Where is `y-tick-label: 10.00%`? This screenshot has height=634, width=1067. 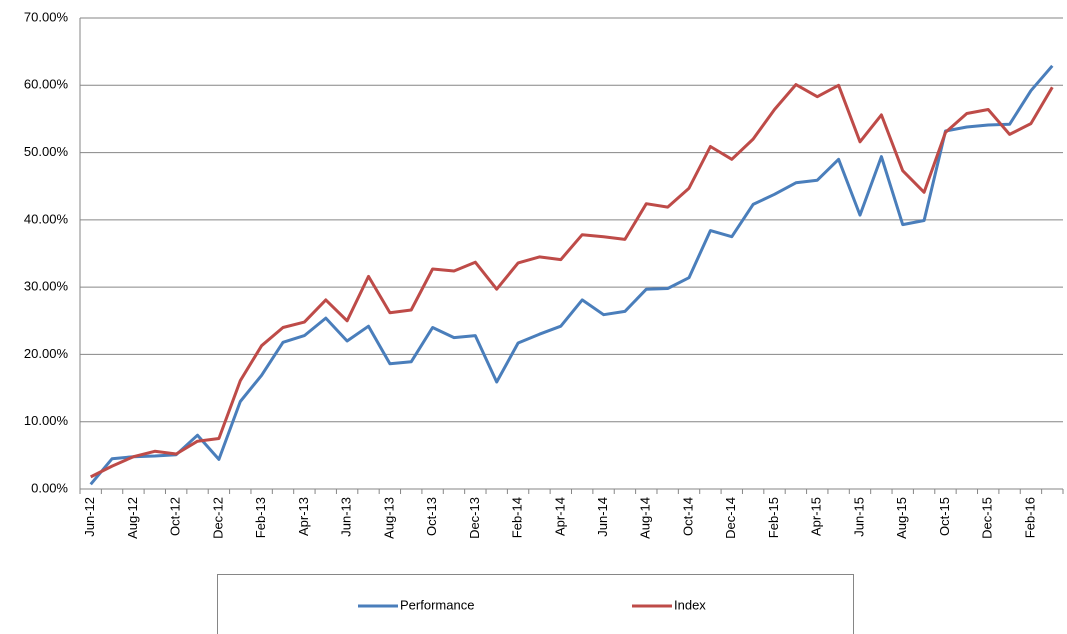
y-tick-label: 10.00% is located at coordinates (46, 420).